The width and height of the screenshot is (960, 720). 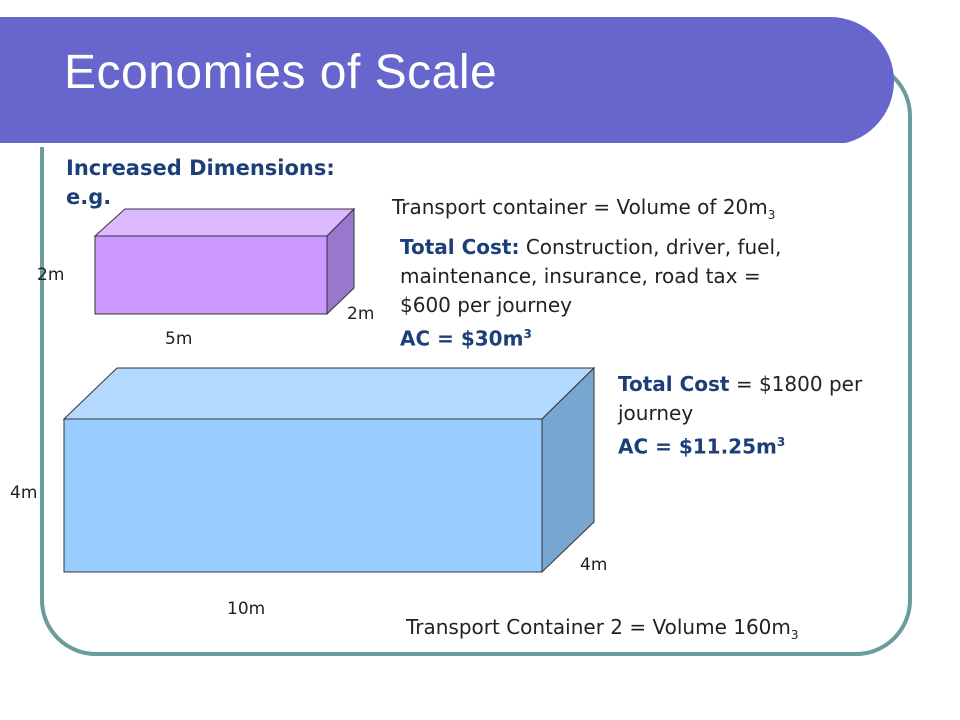 I want to click on small-container-box, so click(x=224, y=261).